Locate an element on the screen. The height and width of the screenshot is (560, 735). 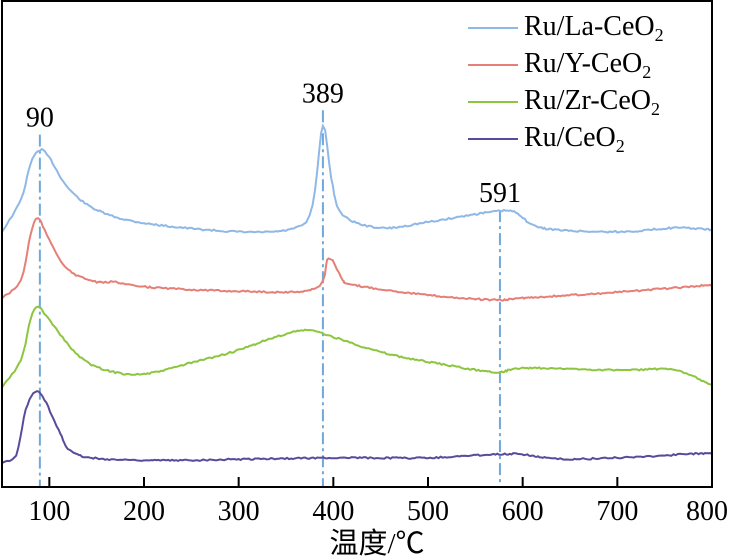
x-tick-label: 300 is located at coordinates (239, 511).